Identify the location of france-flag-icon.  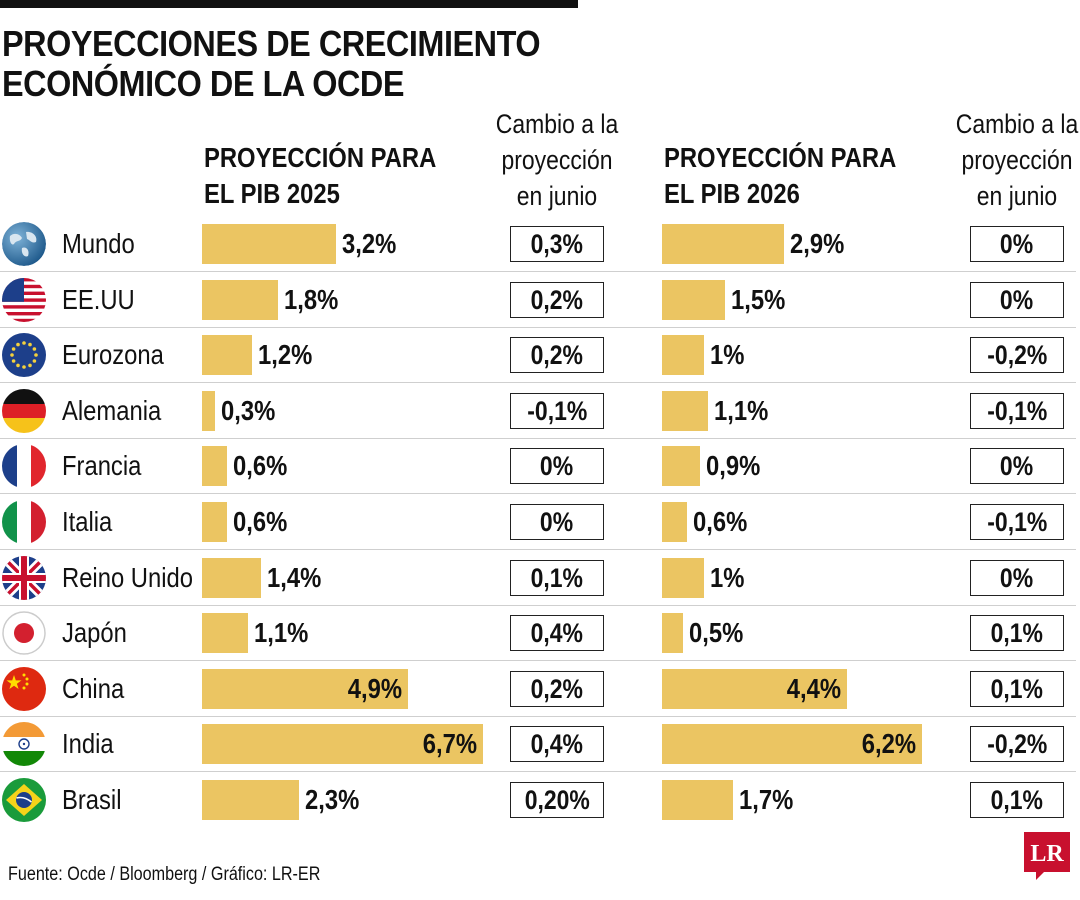
(24, 466).